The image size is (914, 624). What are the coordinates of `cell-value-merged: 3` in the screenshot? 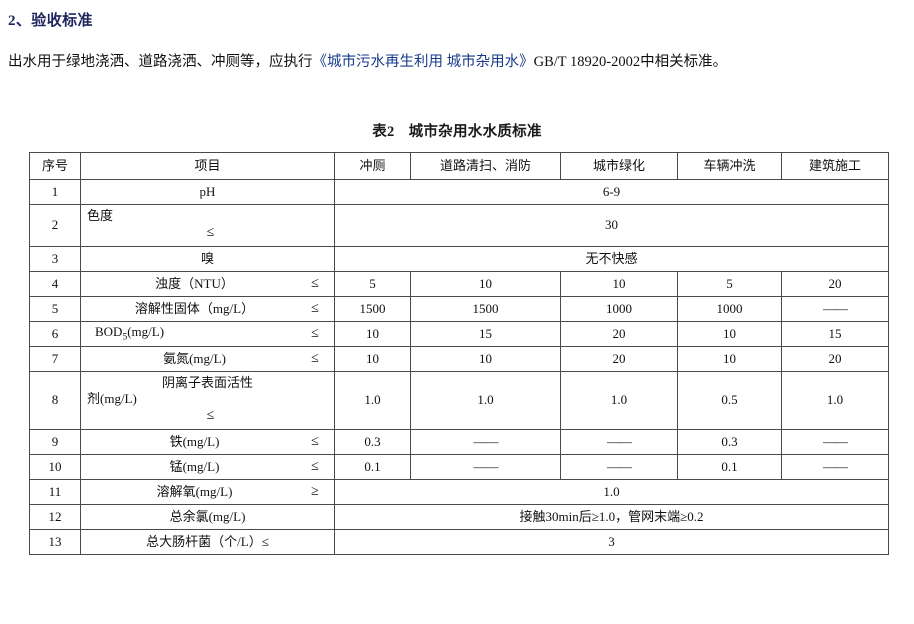 It's located at (611, 541).